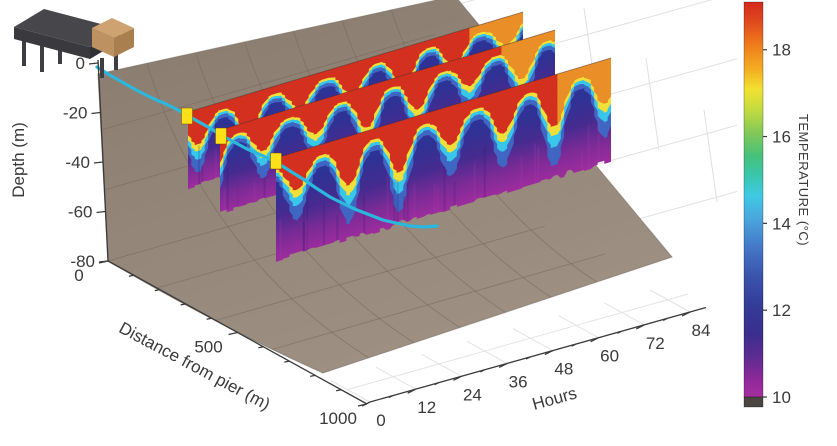 The image size is (837, 446). I want to click on pier-icon, so click(74, 43).